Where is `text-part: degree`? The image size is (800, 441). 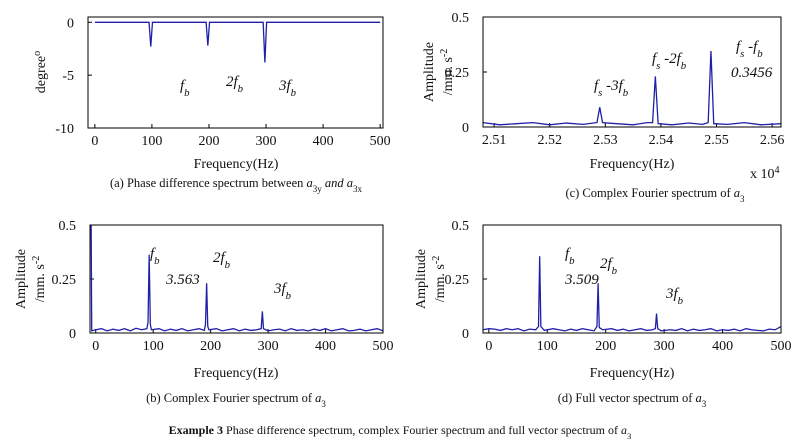 text-part: degree is located at coordinates (41, 74).